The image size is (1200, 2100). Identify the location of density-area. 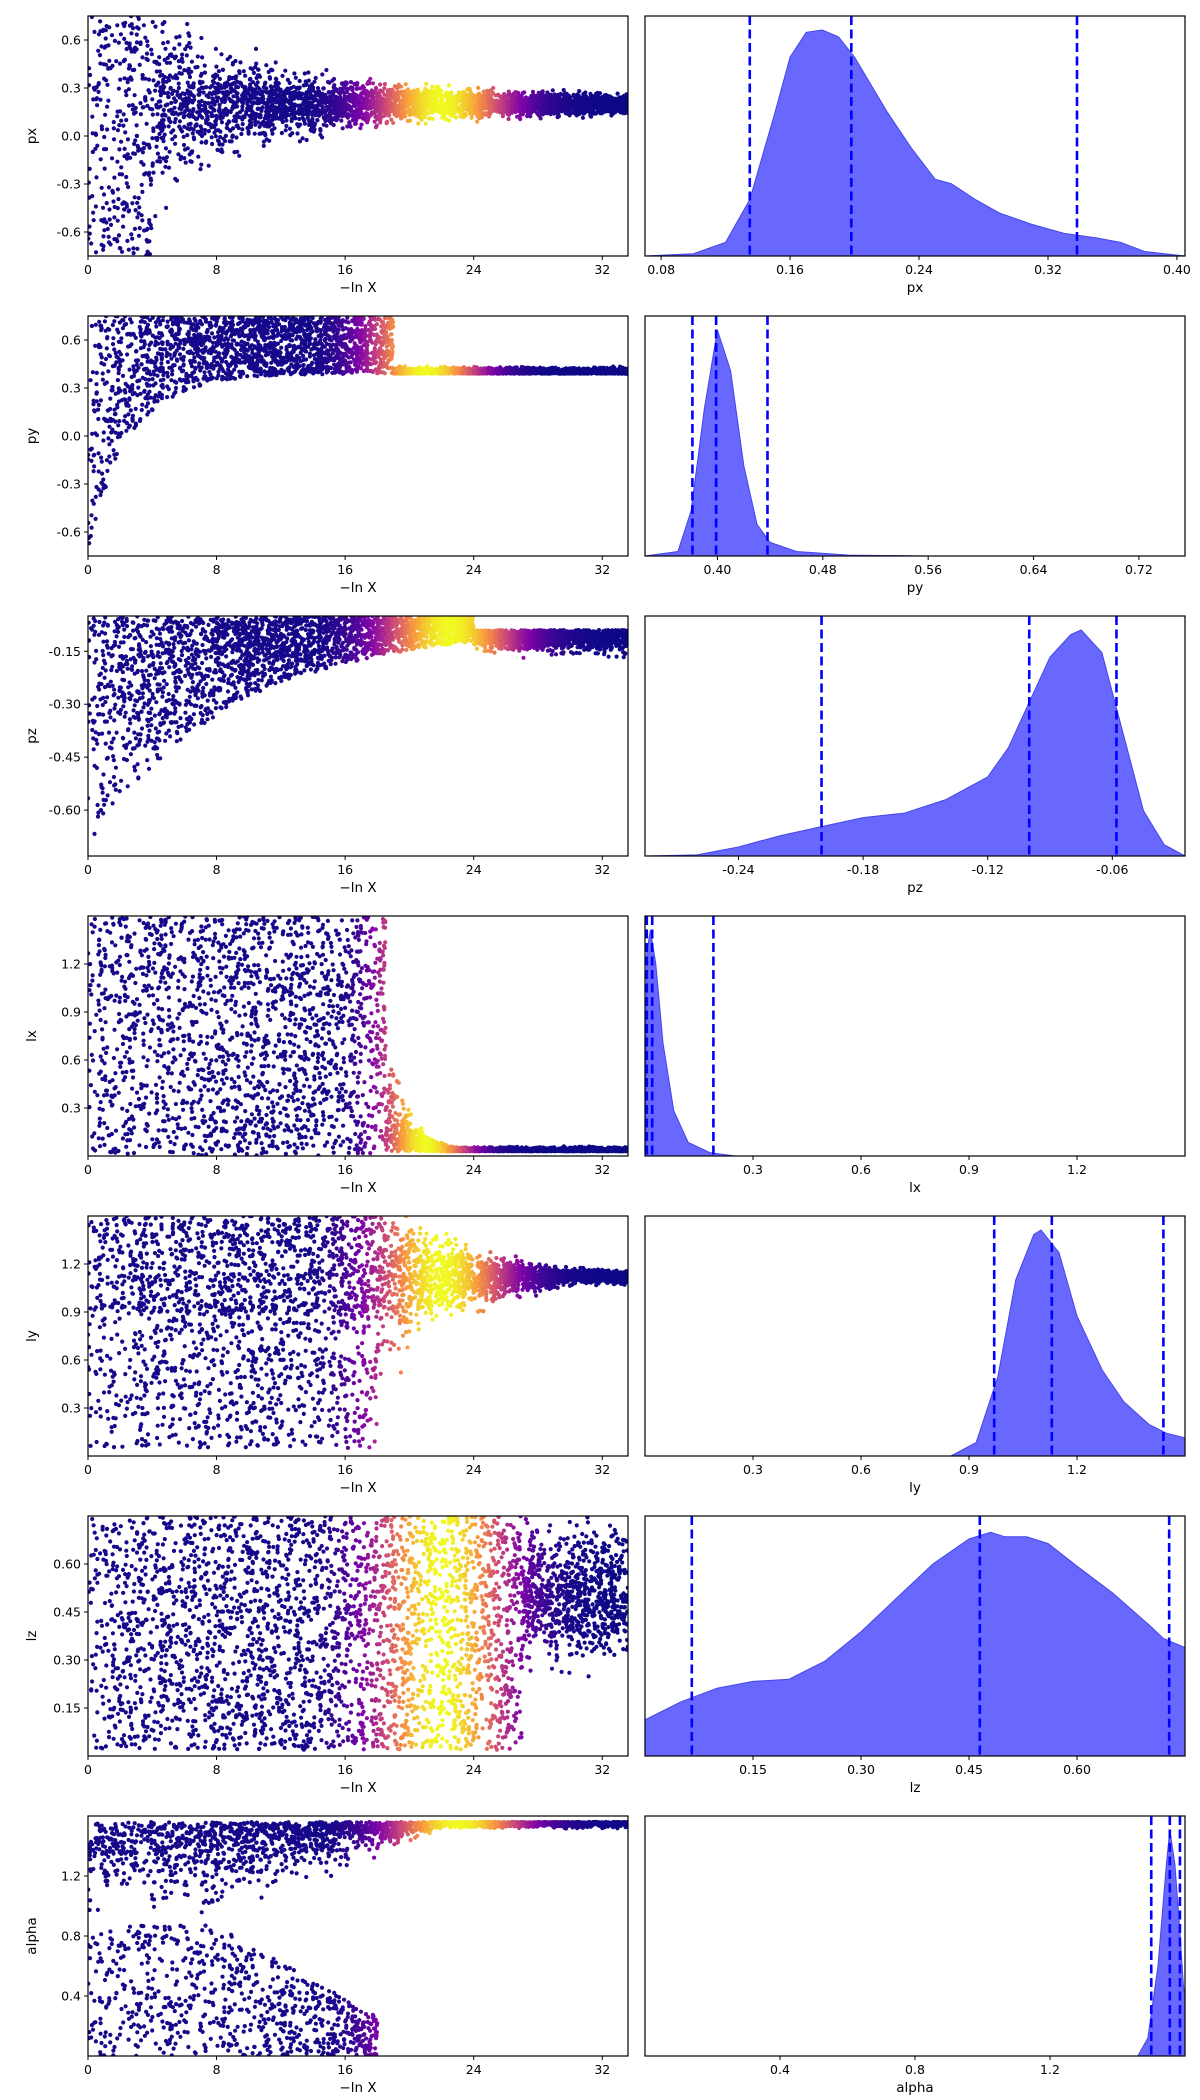
(915, 142).